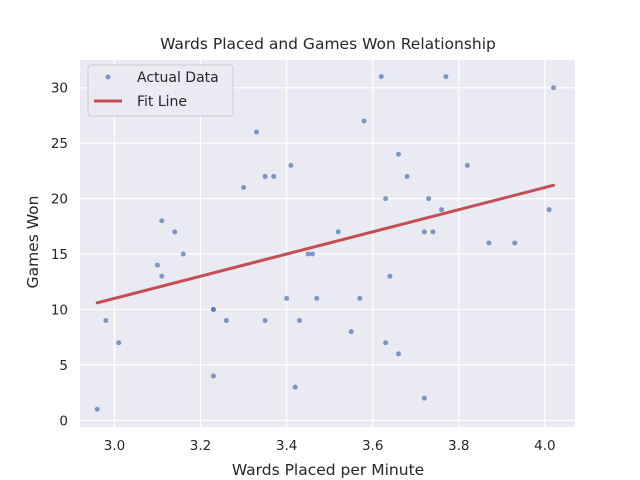  Describe the element at coordinates (63, 366) in the screenshot. I see `y-tick-label: 5` at that location.